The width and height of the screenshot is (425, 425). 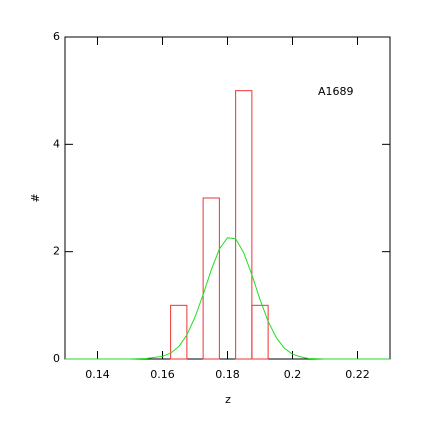 What do you see at coordinates (56, 36) in the screenshot?
I see `y-tick-label: 6` at bounding box center [56, 36].